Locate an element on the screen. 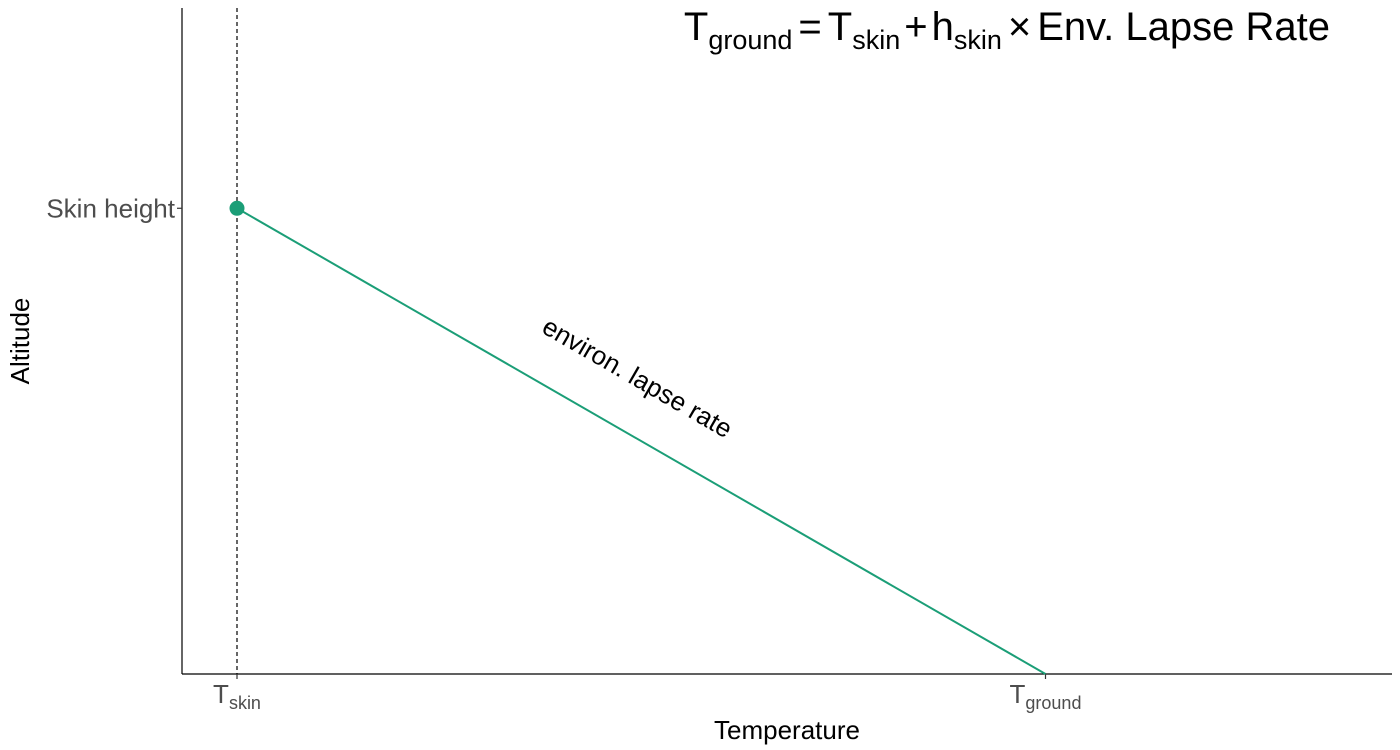 Image resolution: width=1400 pixels, height=750 pixels. equation: Tground = Tskin + hskin × Env. Lapse Rate is located at coordinates (1007, 30).